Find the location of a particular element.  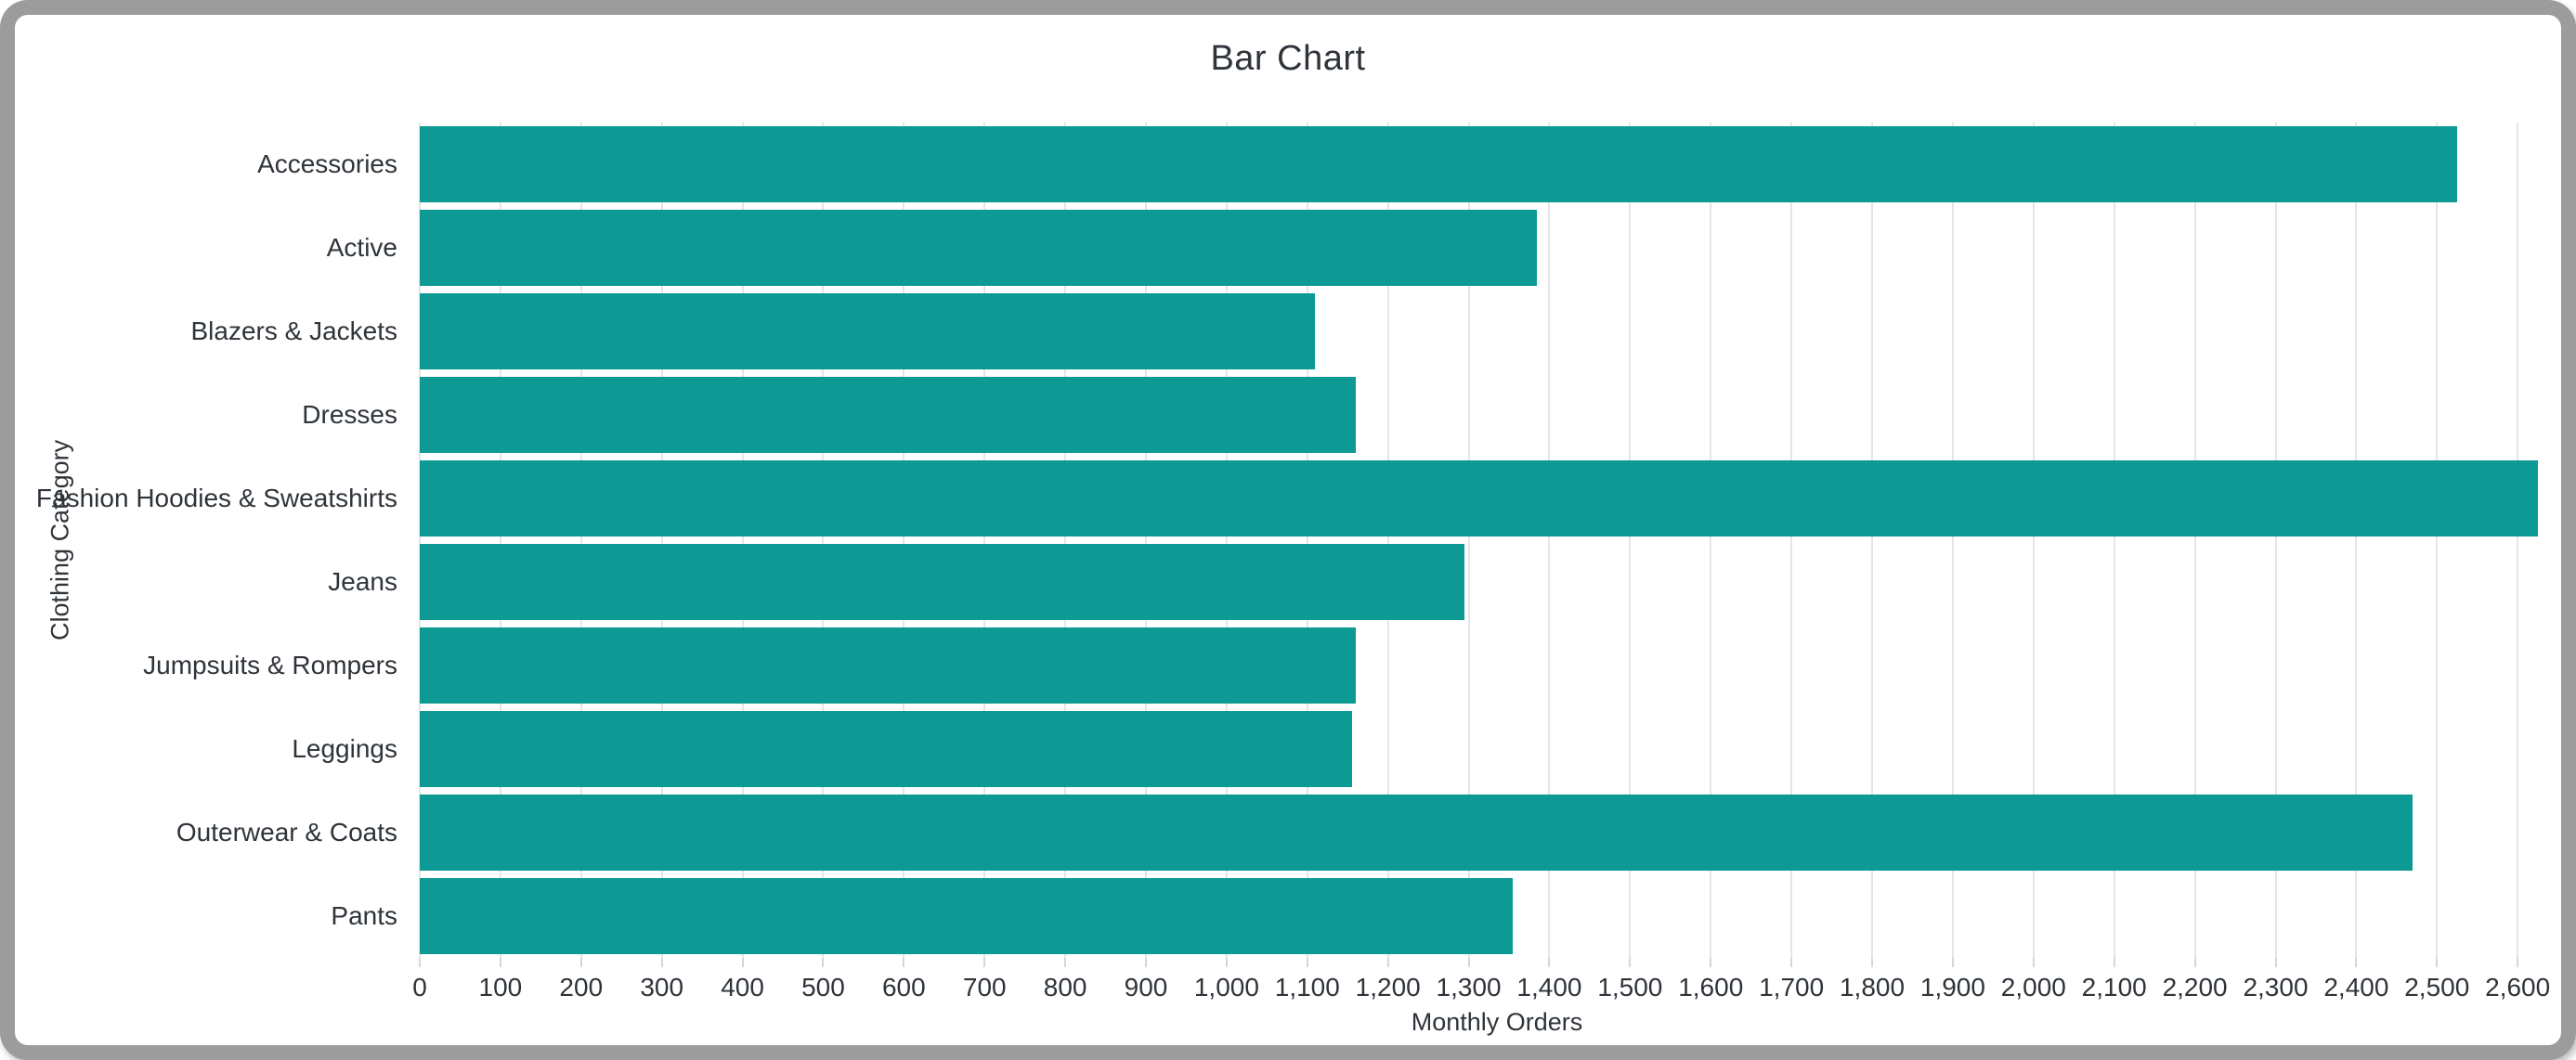

bar-row-fashion-hoodies-and-sweatshirts is located at coordinates (1490, 499).